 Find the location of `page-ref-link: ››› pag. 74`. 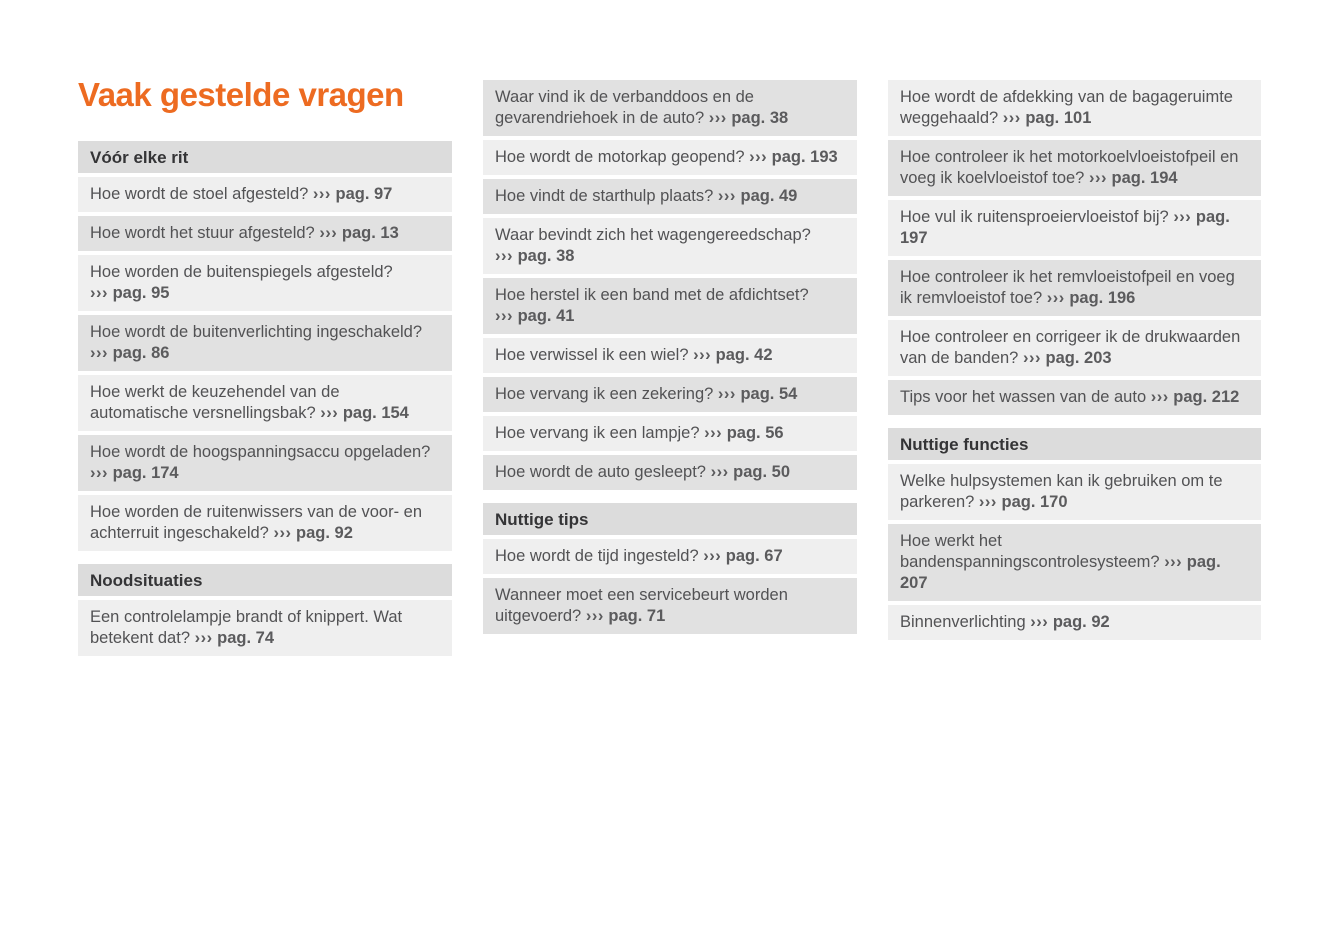

page-ref-link: ››› pag. 74 is located at coordinates (234, 638).